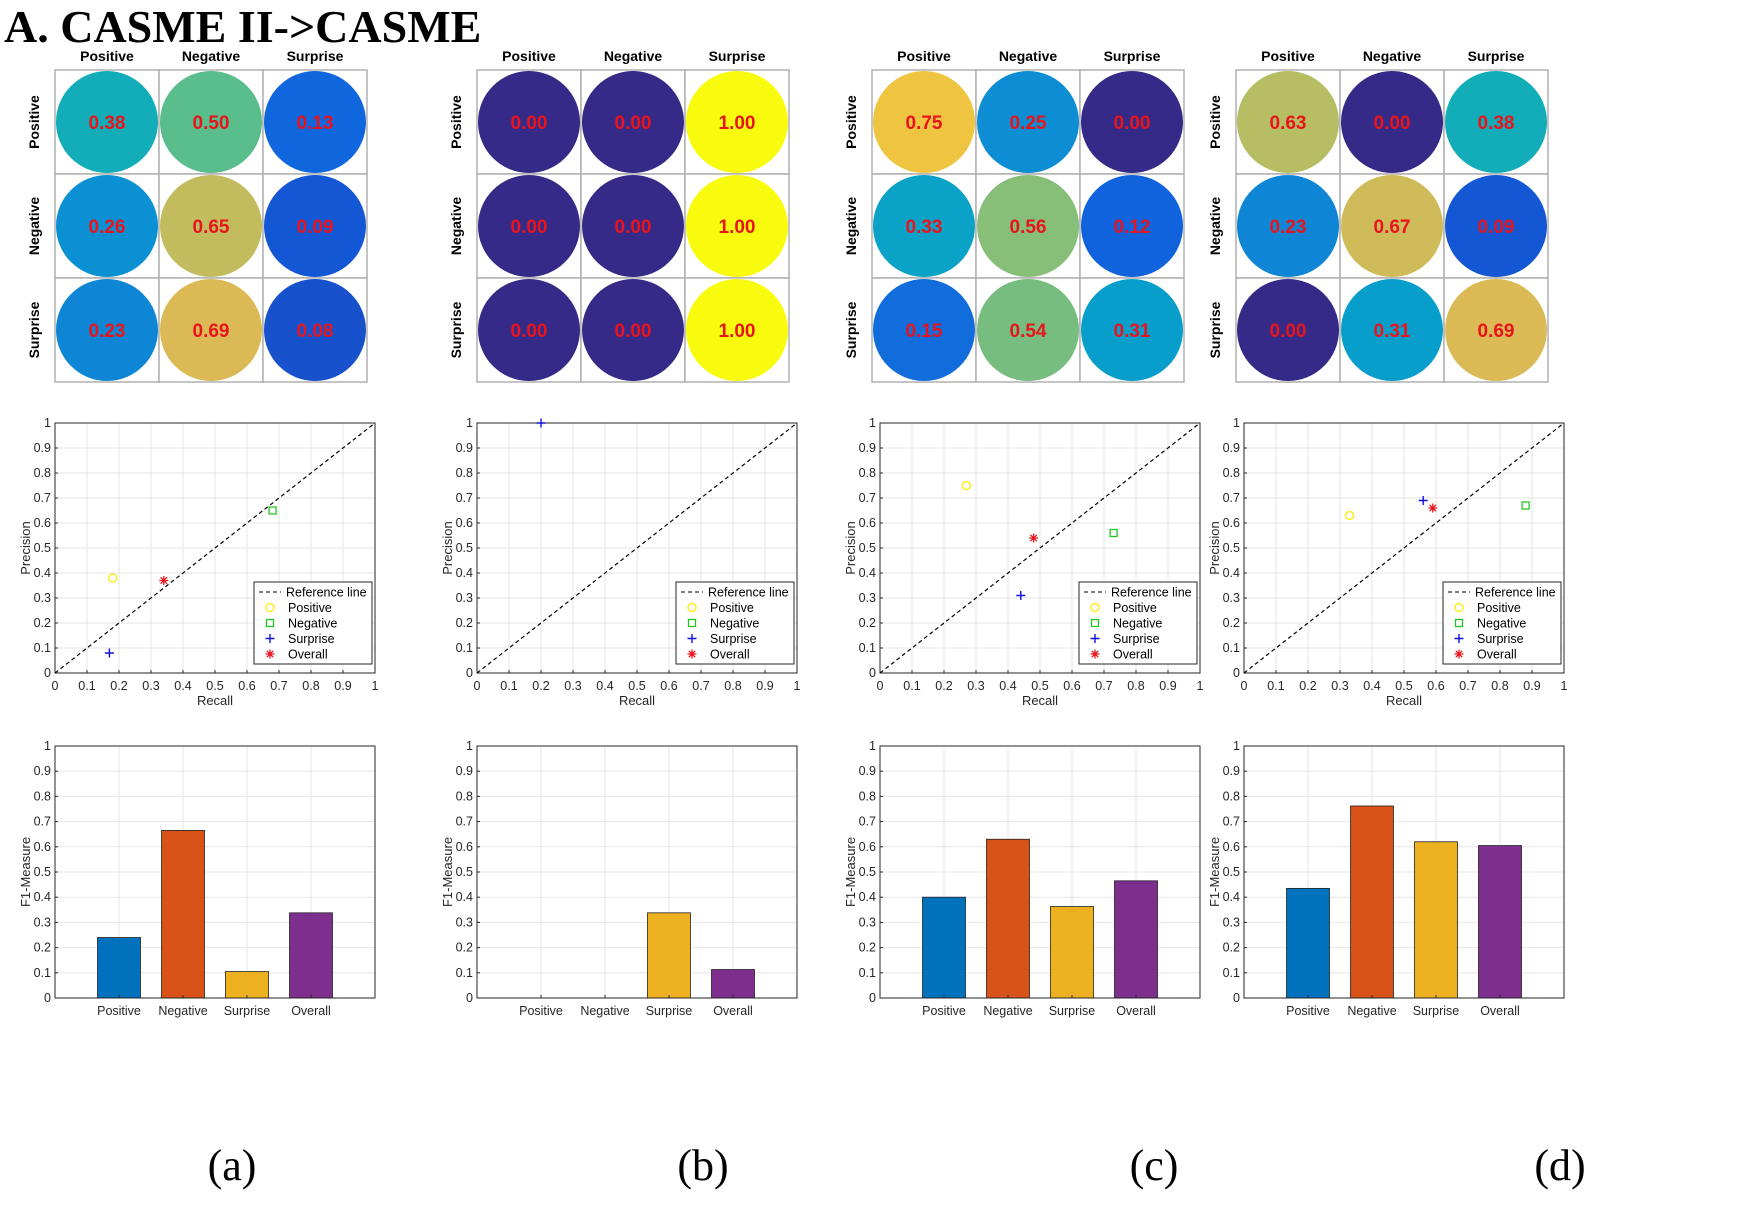 This screenshot has height=1212, width=1750. What do you see at coordinates (25, 547) in the screenshot?
I see `y-axis-label: Precision` at bounding box center [25, 547].